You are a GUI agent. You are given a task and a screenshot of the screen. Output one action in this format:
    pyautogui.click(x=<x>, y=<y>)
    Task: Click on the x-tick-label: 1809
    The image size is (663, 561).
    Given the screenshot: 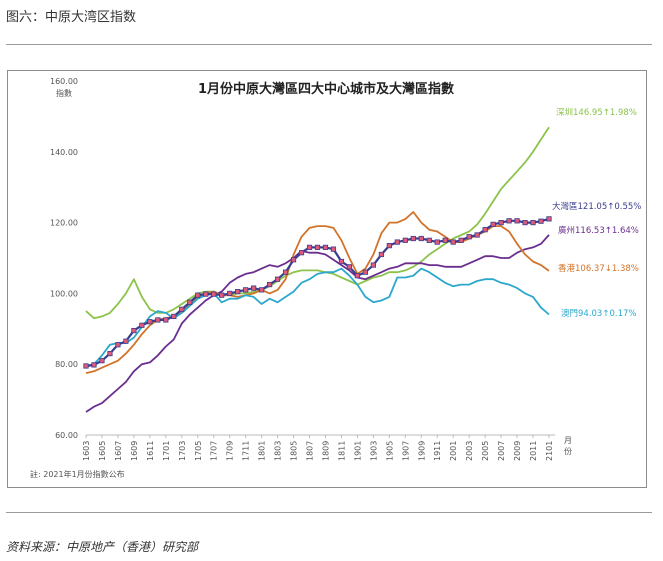 What is the action you would take?
    pyautogui.click(x=325, y=451)
    